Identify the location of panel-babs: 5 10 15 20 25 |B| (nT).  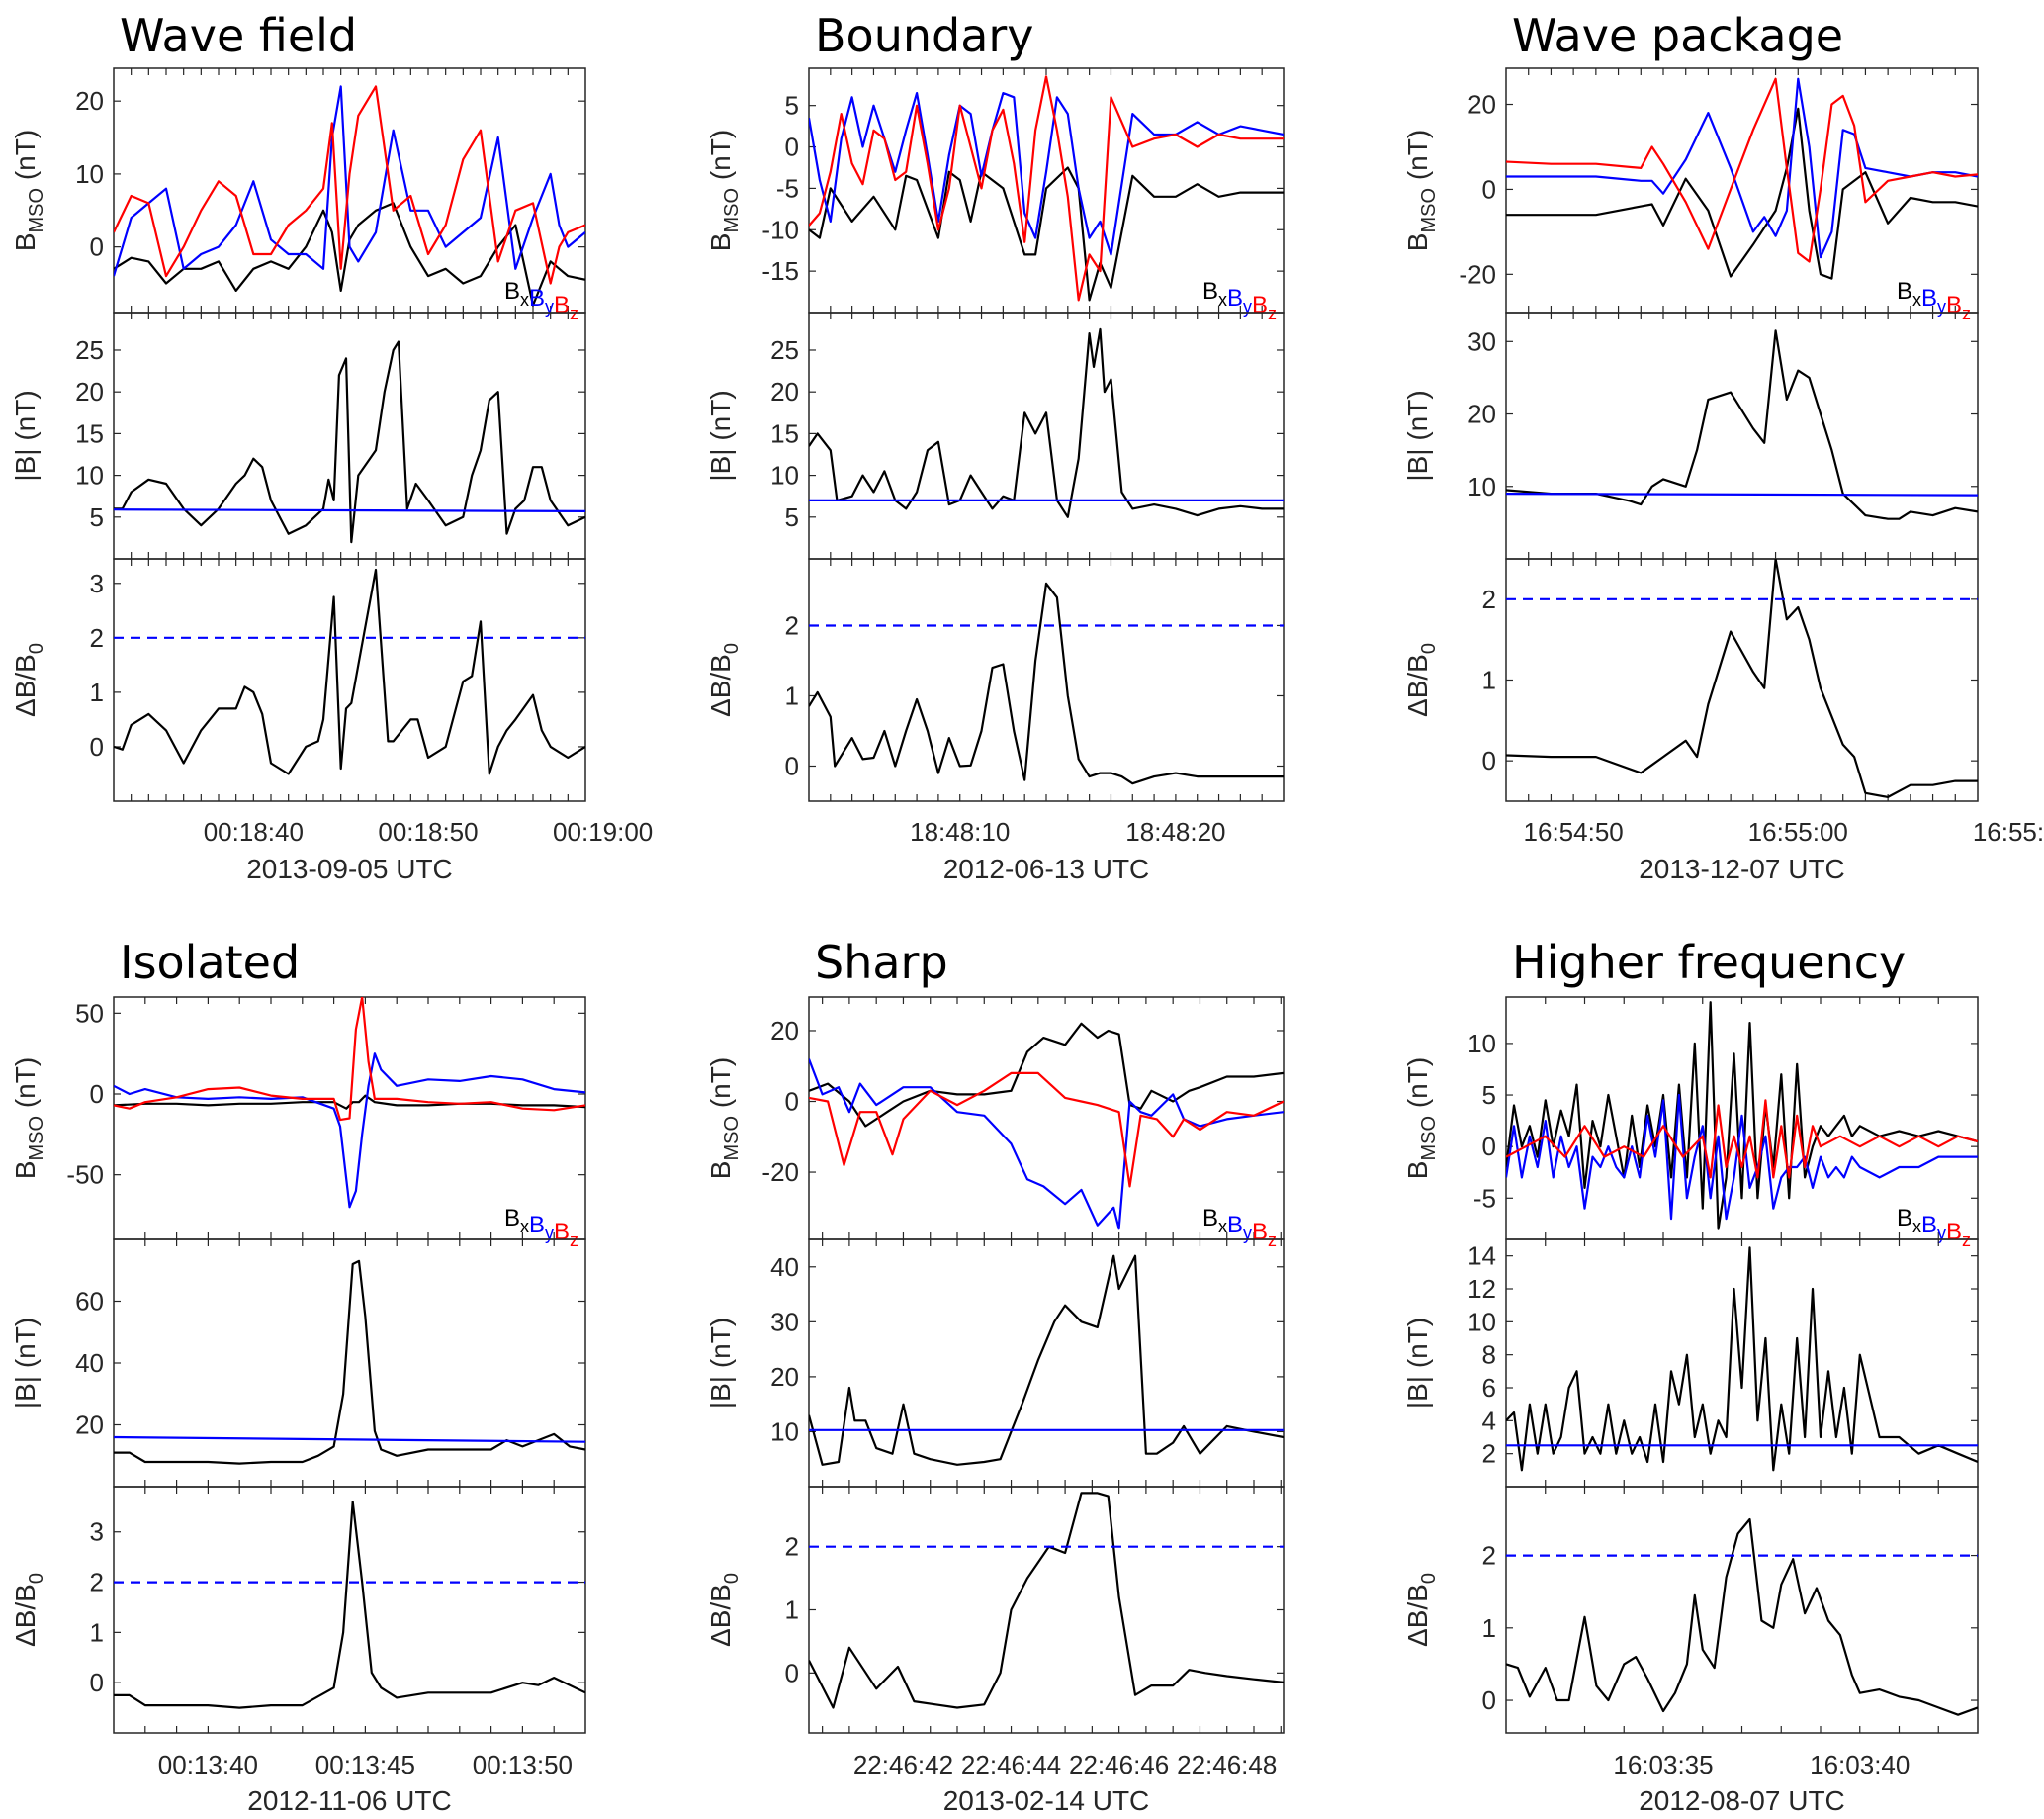
(298, 436).